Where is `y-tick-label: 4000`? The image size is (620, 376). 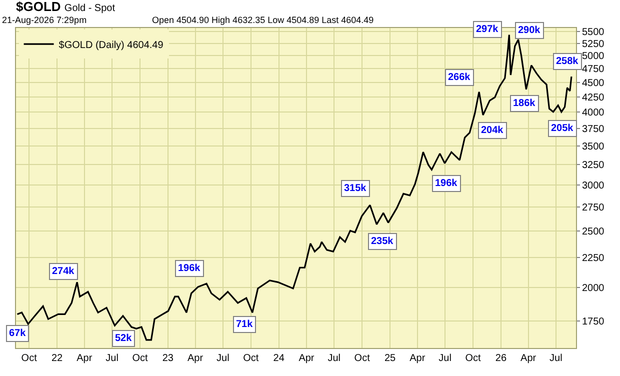 y-tick-label: 4000 is located at coordinates (593, 113).